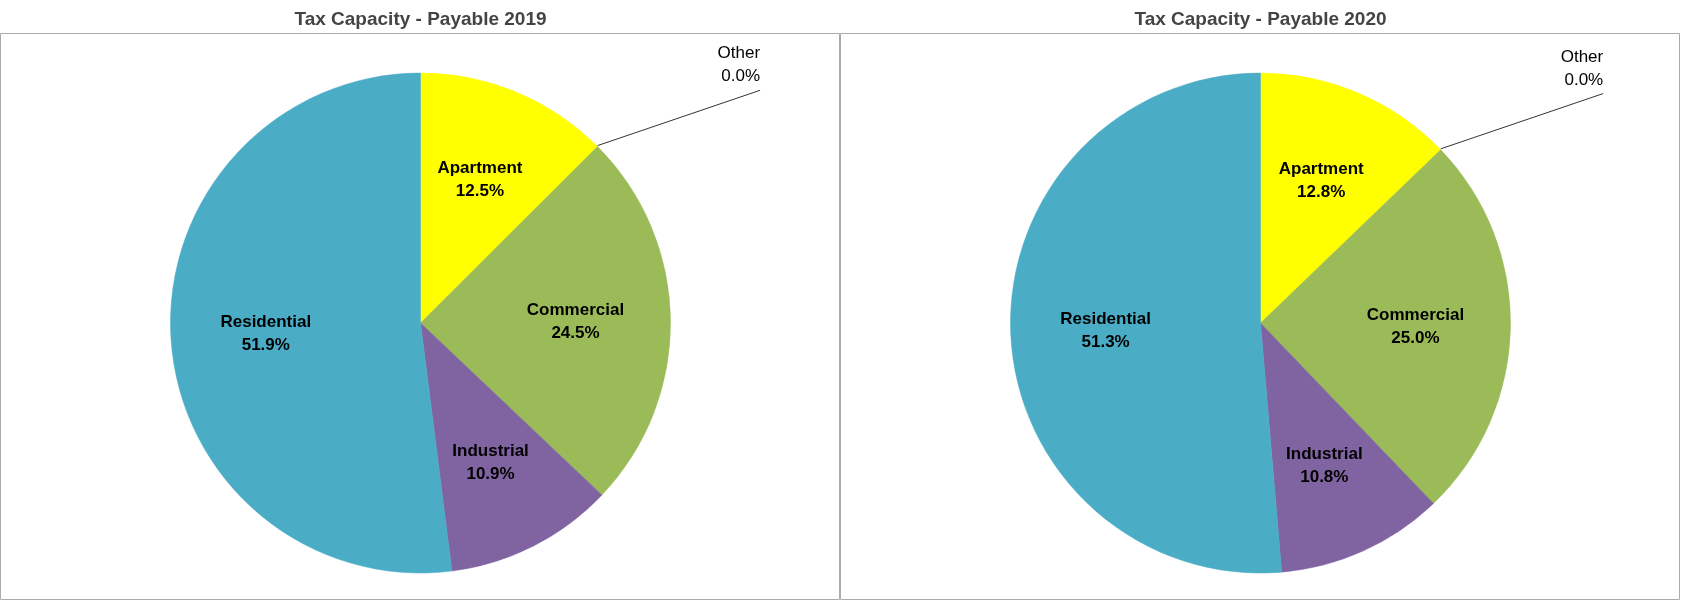  I want to click on data-label: 12.8%, so click(1321, 191).